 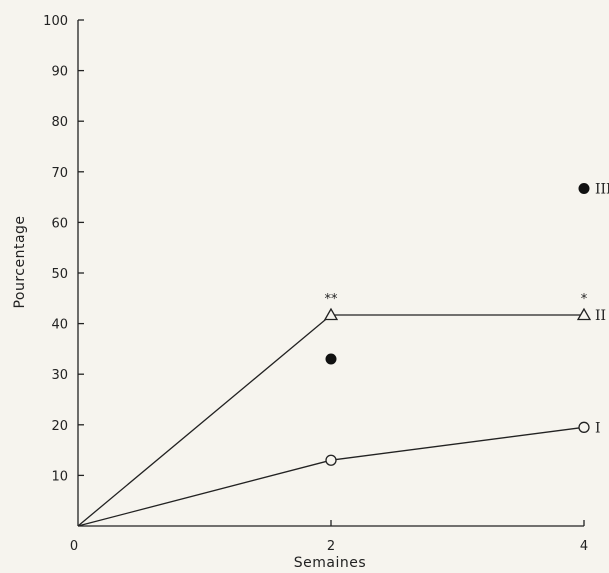 I want to click on y-tick-label: 10, so click(x=59, y=476).